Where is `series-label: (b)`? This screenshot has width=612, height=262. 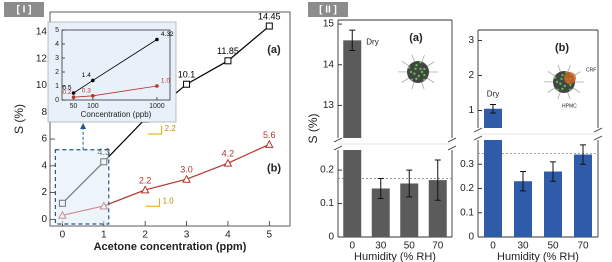
series-label: (b) is located at coordinates (274, 168).